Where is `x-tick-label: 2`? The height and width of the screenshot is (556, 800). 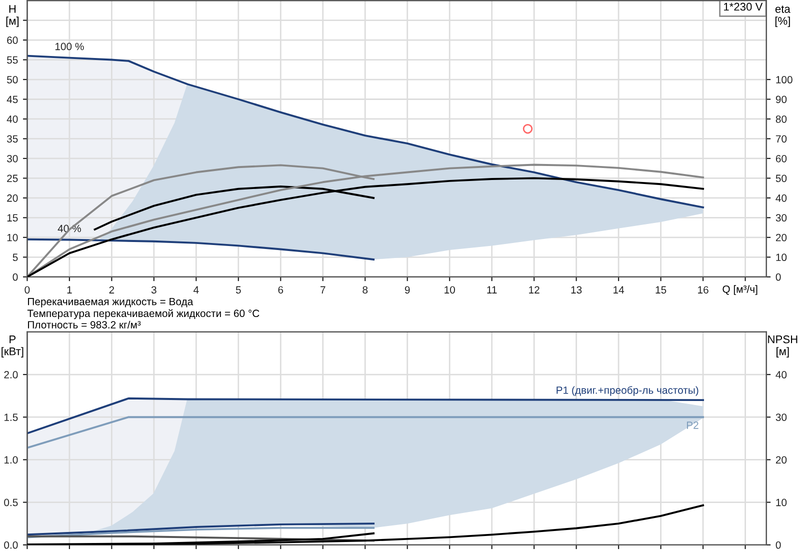
x-tick-label: 2 is located at coordinates (111, 290).